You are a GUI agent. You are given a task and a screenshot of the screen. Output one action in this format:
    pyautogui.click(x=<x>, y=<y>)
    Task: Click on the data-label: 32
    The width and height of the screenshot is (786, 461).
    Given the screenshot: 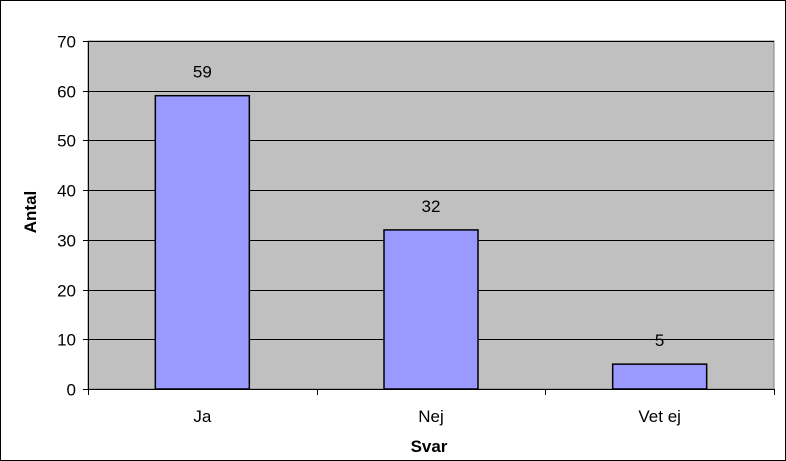 What is the action you would take?
    pyautogui.click(x=431, y=206)
    